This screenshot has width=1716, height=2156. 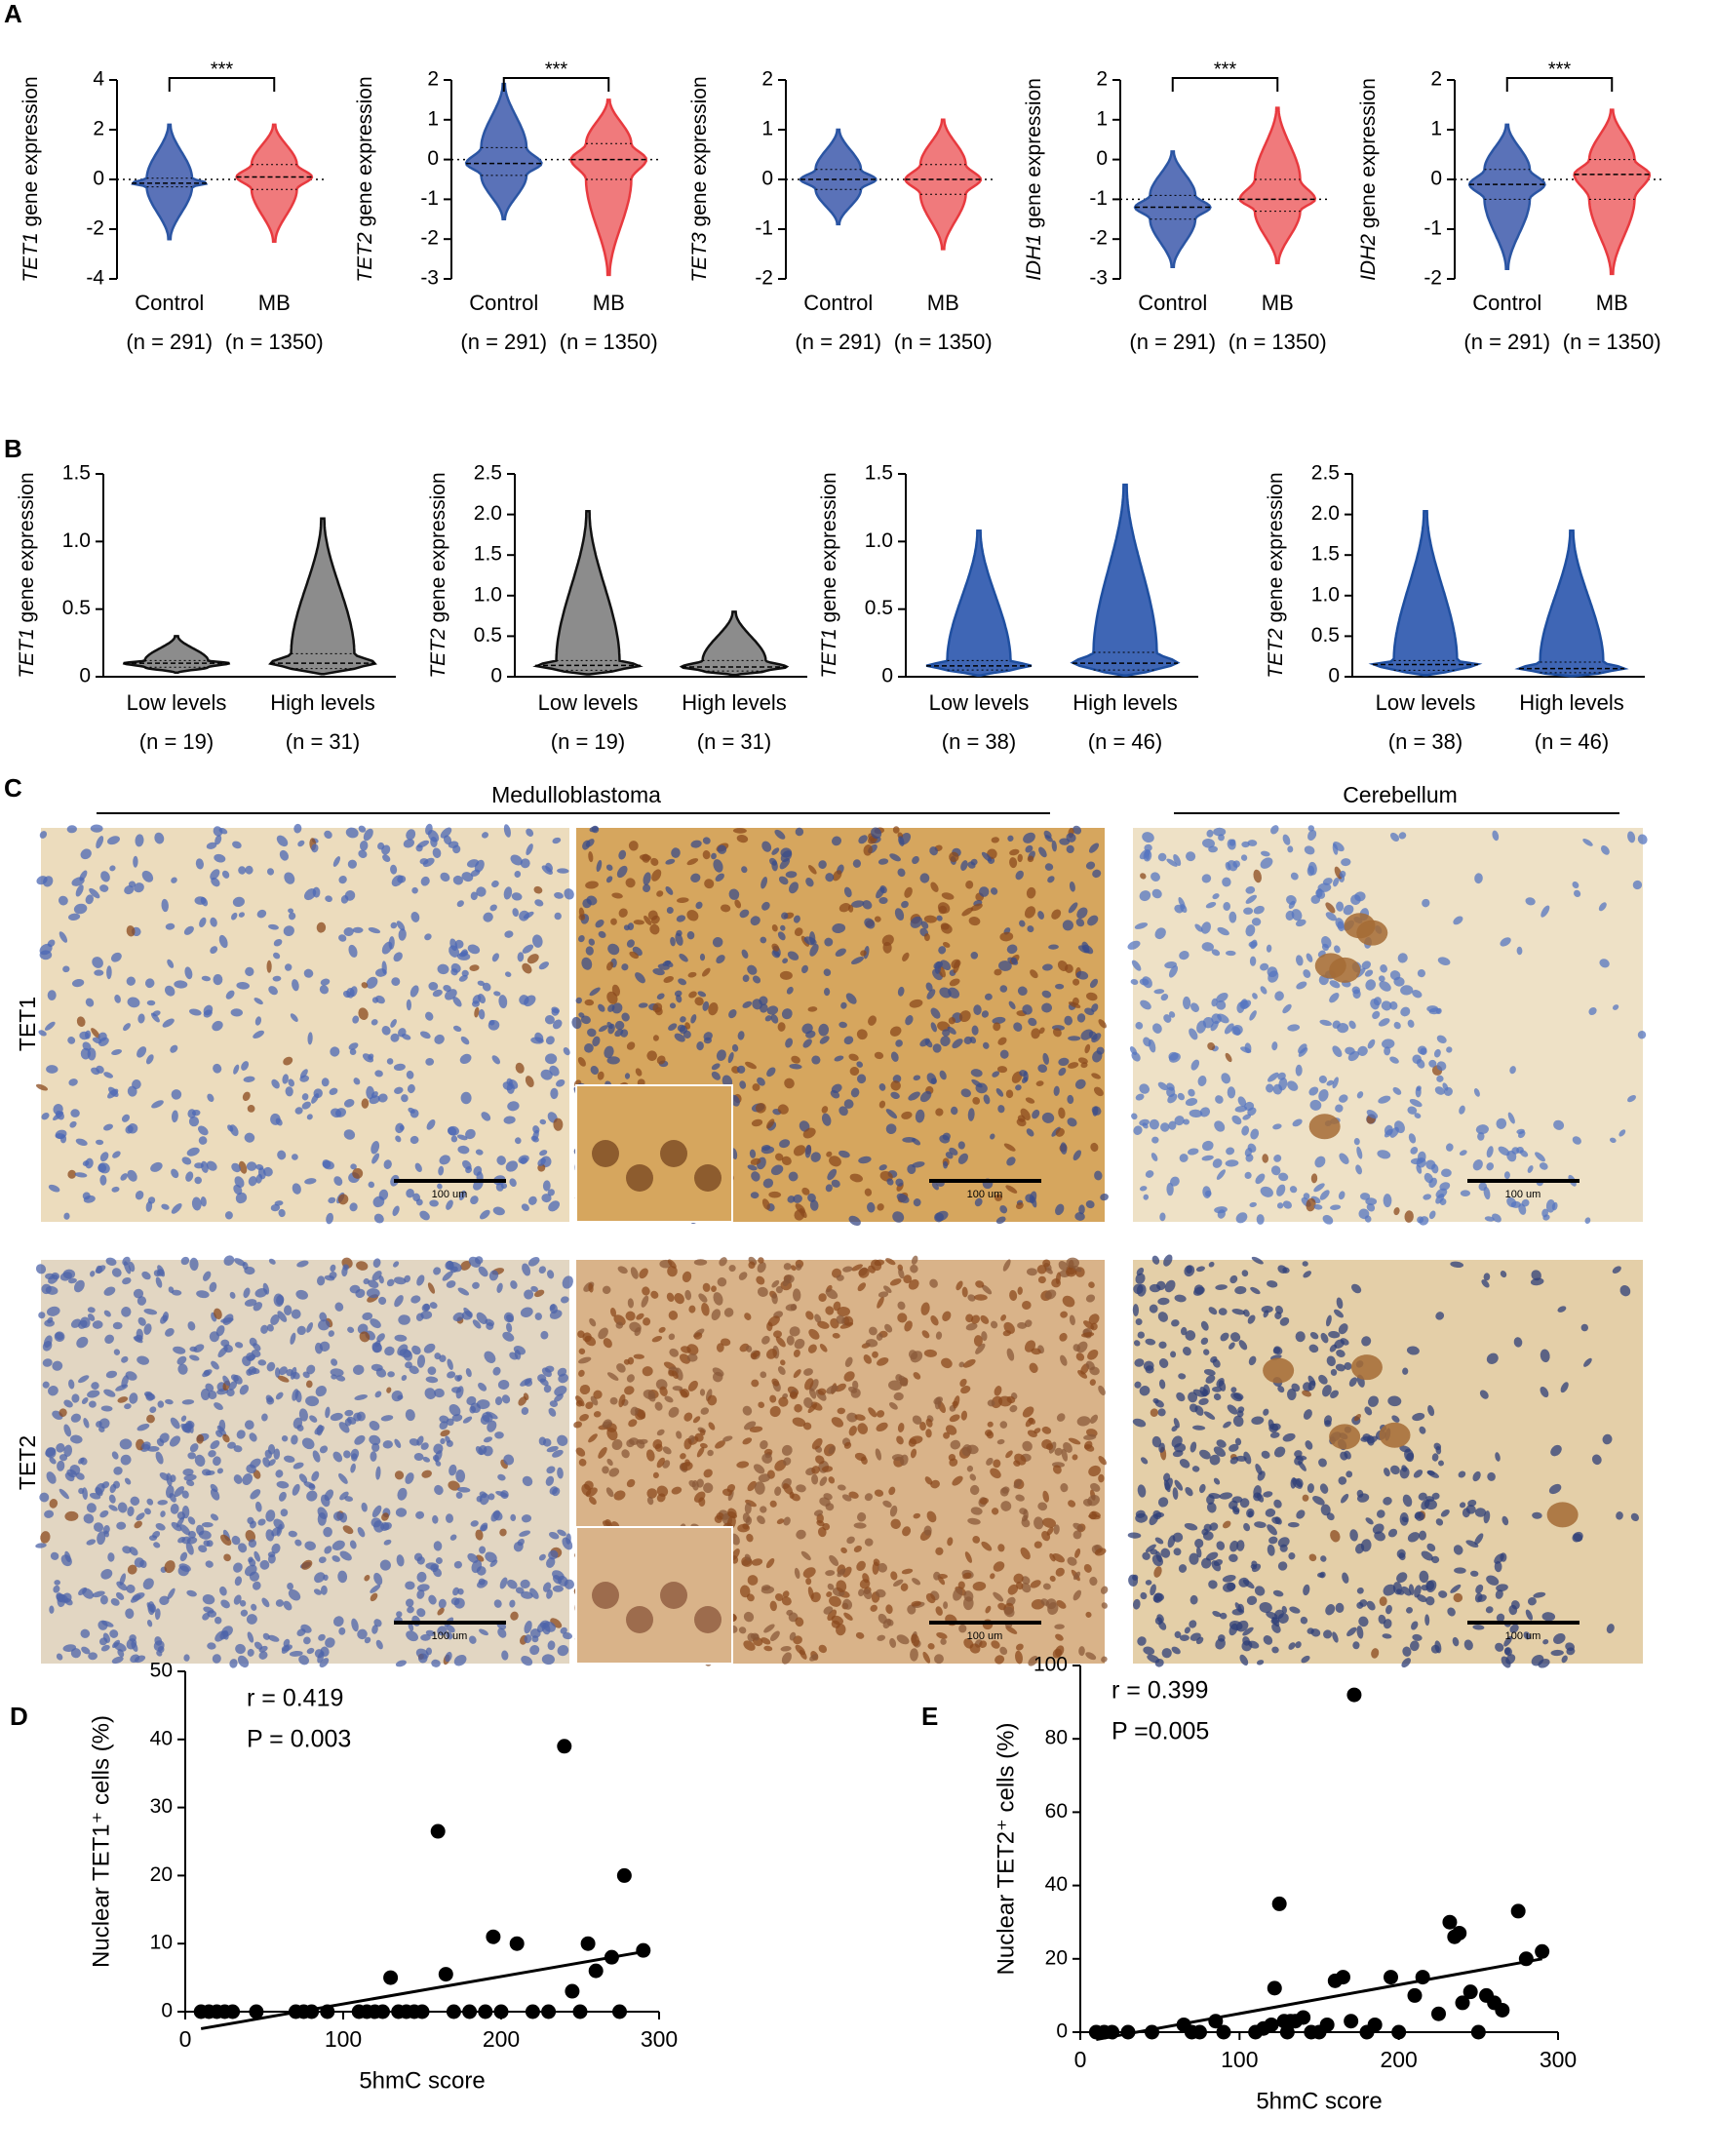 I want to click on x-tick-label: MB, so click(x=943, y=303).